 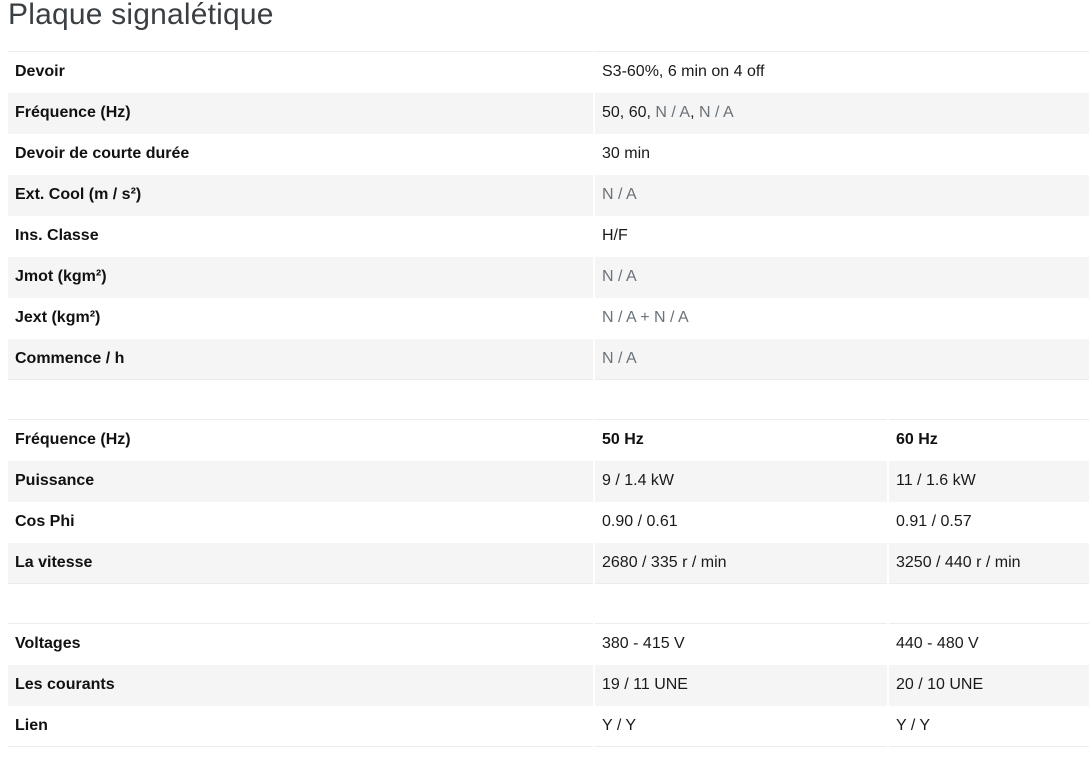 What do you see at coordinates (740, 685) in the screenshot?
I see `value-50hz: 19 / 11 UNE` at bounding box center [740, 685].